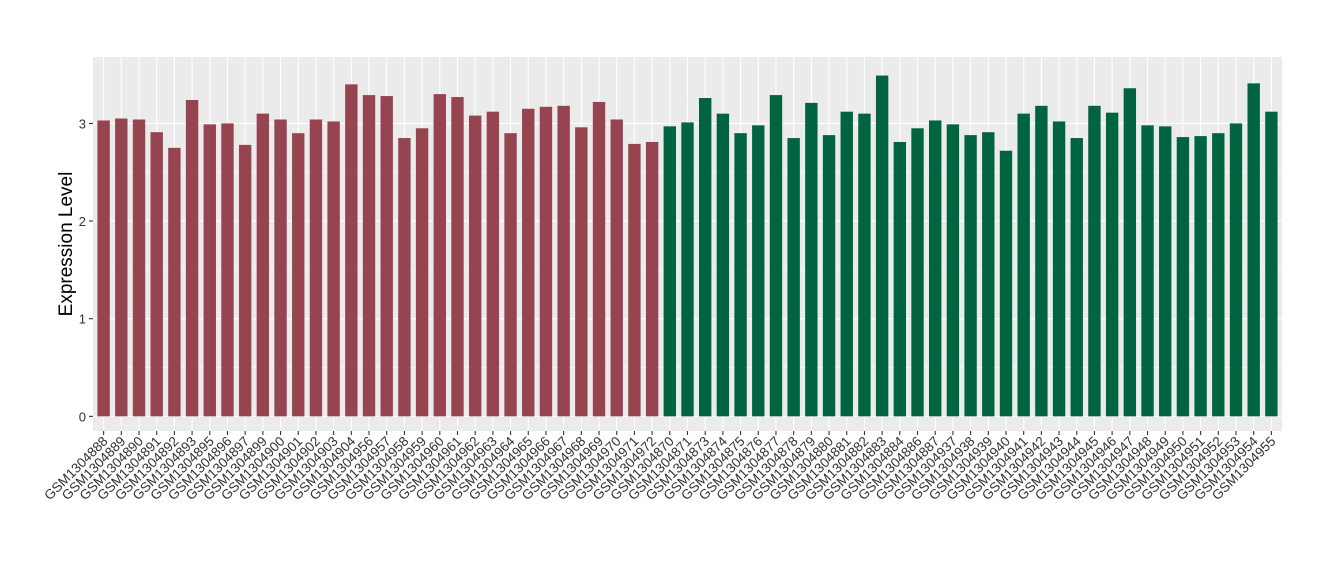 The width and height of the screenshot is (1340, 580). I want to click on bar-GSM1304893, so click(192, 258).